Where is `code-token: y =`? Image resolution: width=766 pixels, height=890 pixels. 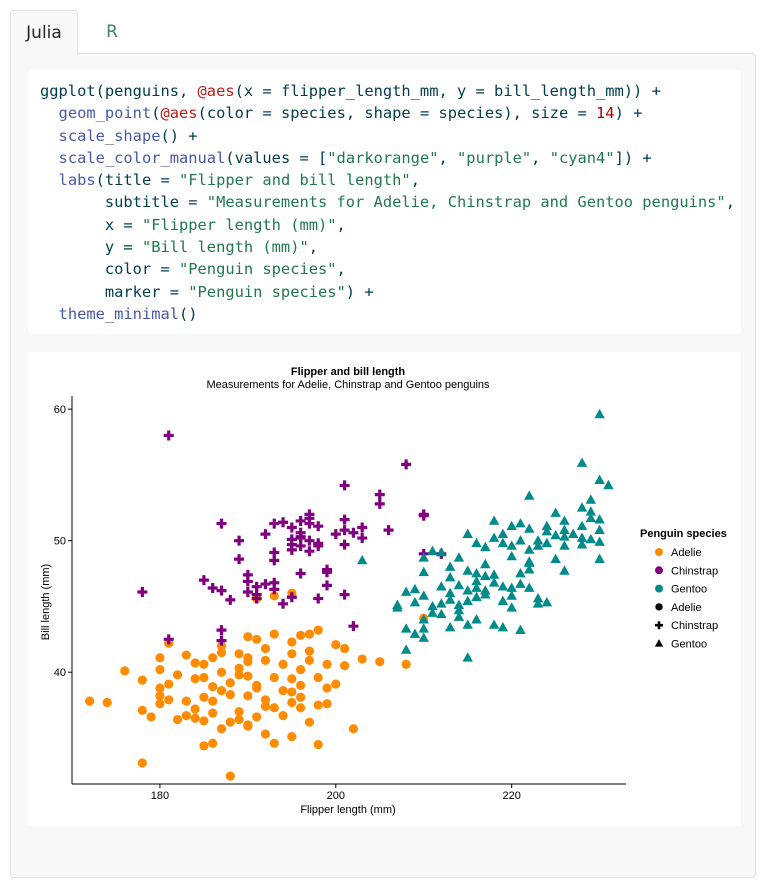
code-token: y = is located at coordinates (91, 247).